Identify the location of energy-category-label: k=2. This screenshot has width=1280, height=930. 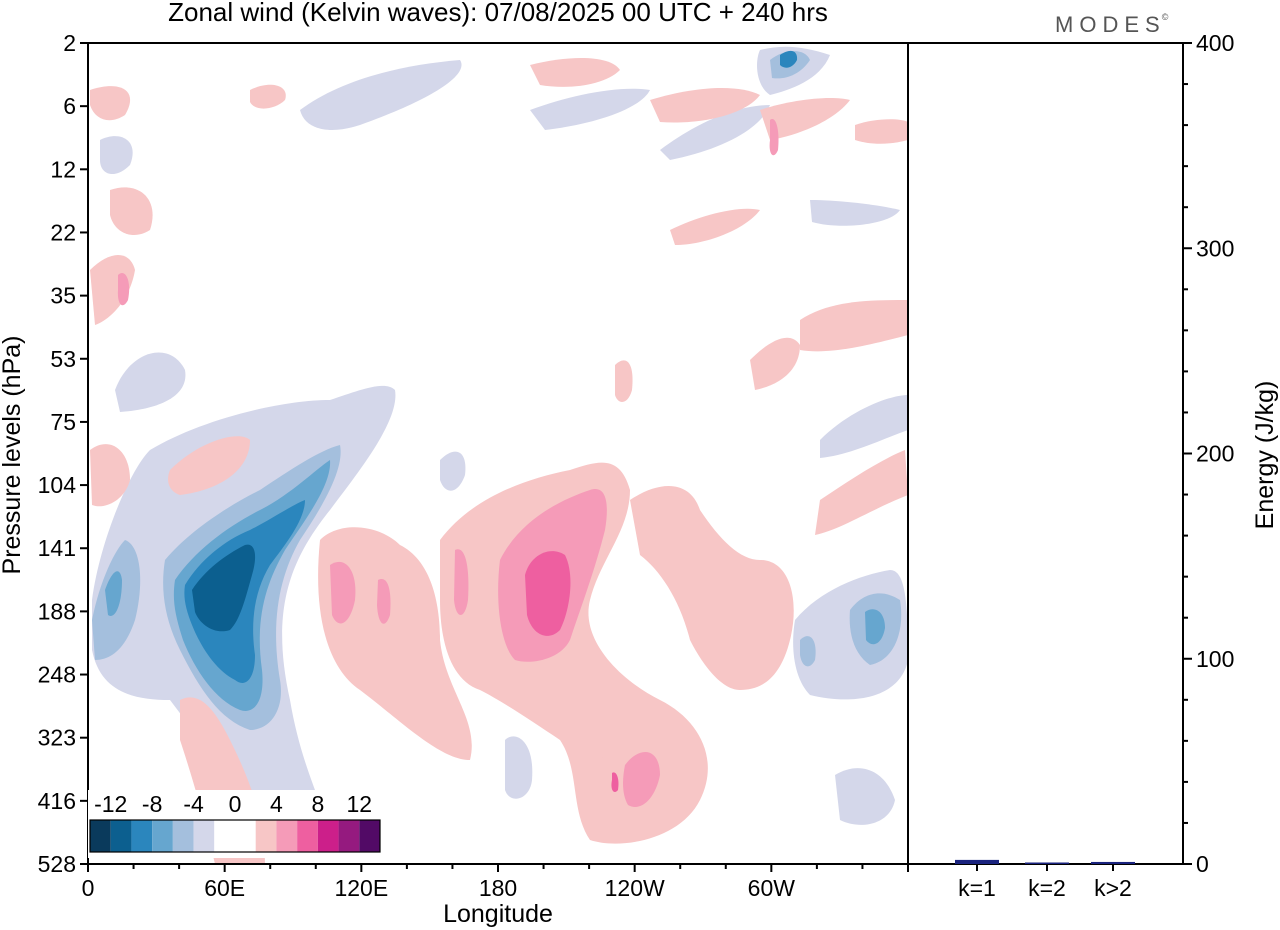
(1047, 888).